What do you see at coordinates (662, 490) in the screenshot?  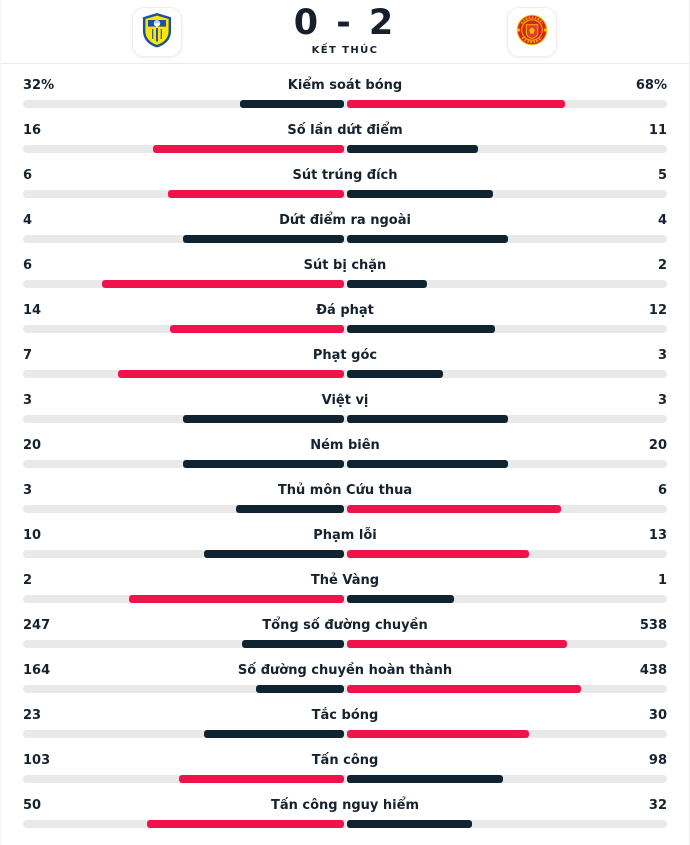 I see `away-value: 6` at bounding box center [662, 490].